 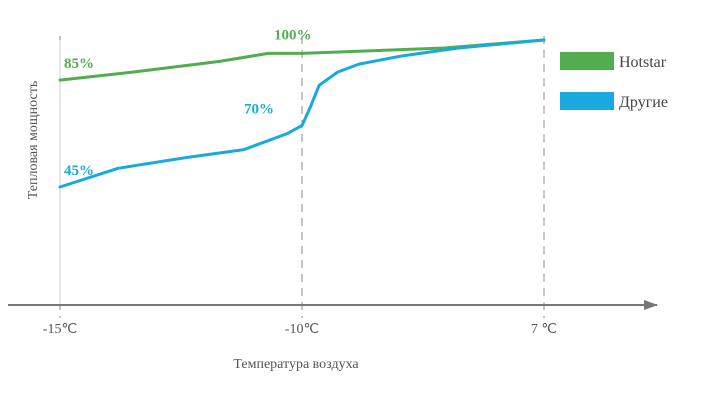 What do you see at coordinates (544, 329) in the screenshot?
I see `x-tick-label: 7 ℃` at bounding box center [544, 329].